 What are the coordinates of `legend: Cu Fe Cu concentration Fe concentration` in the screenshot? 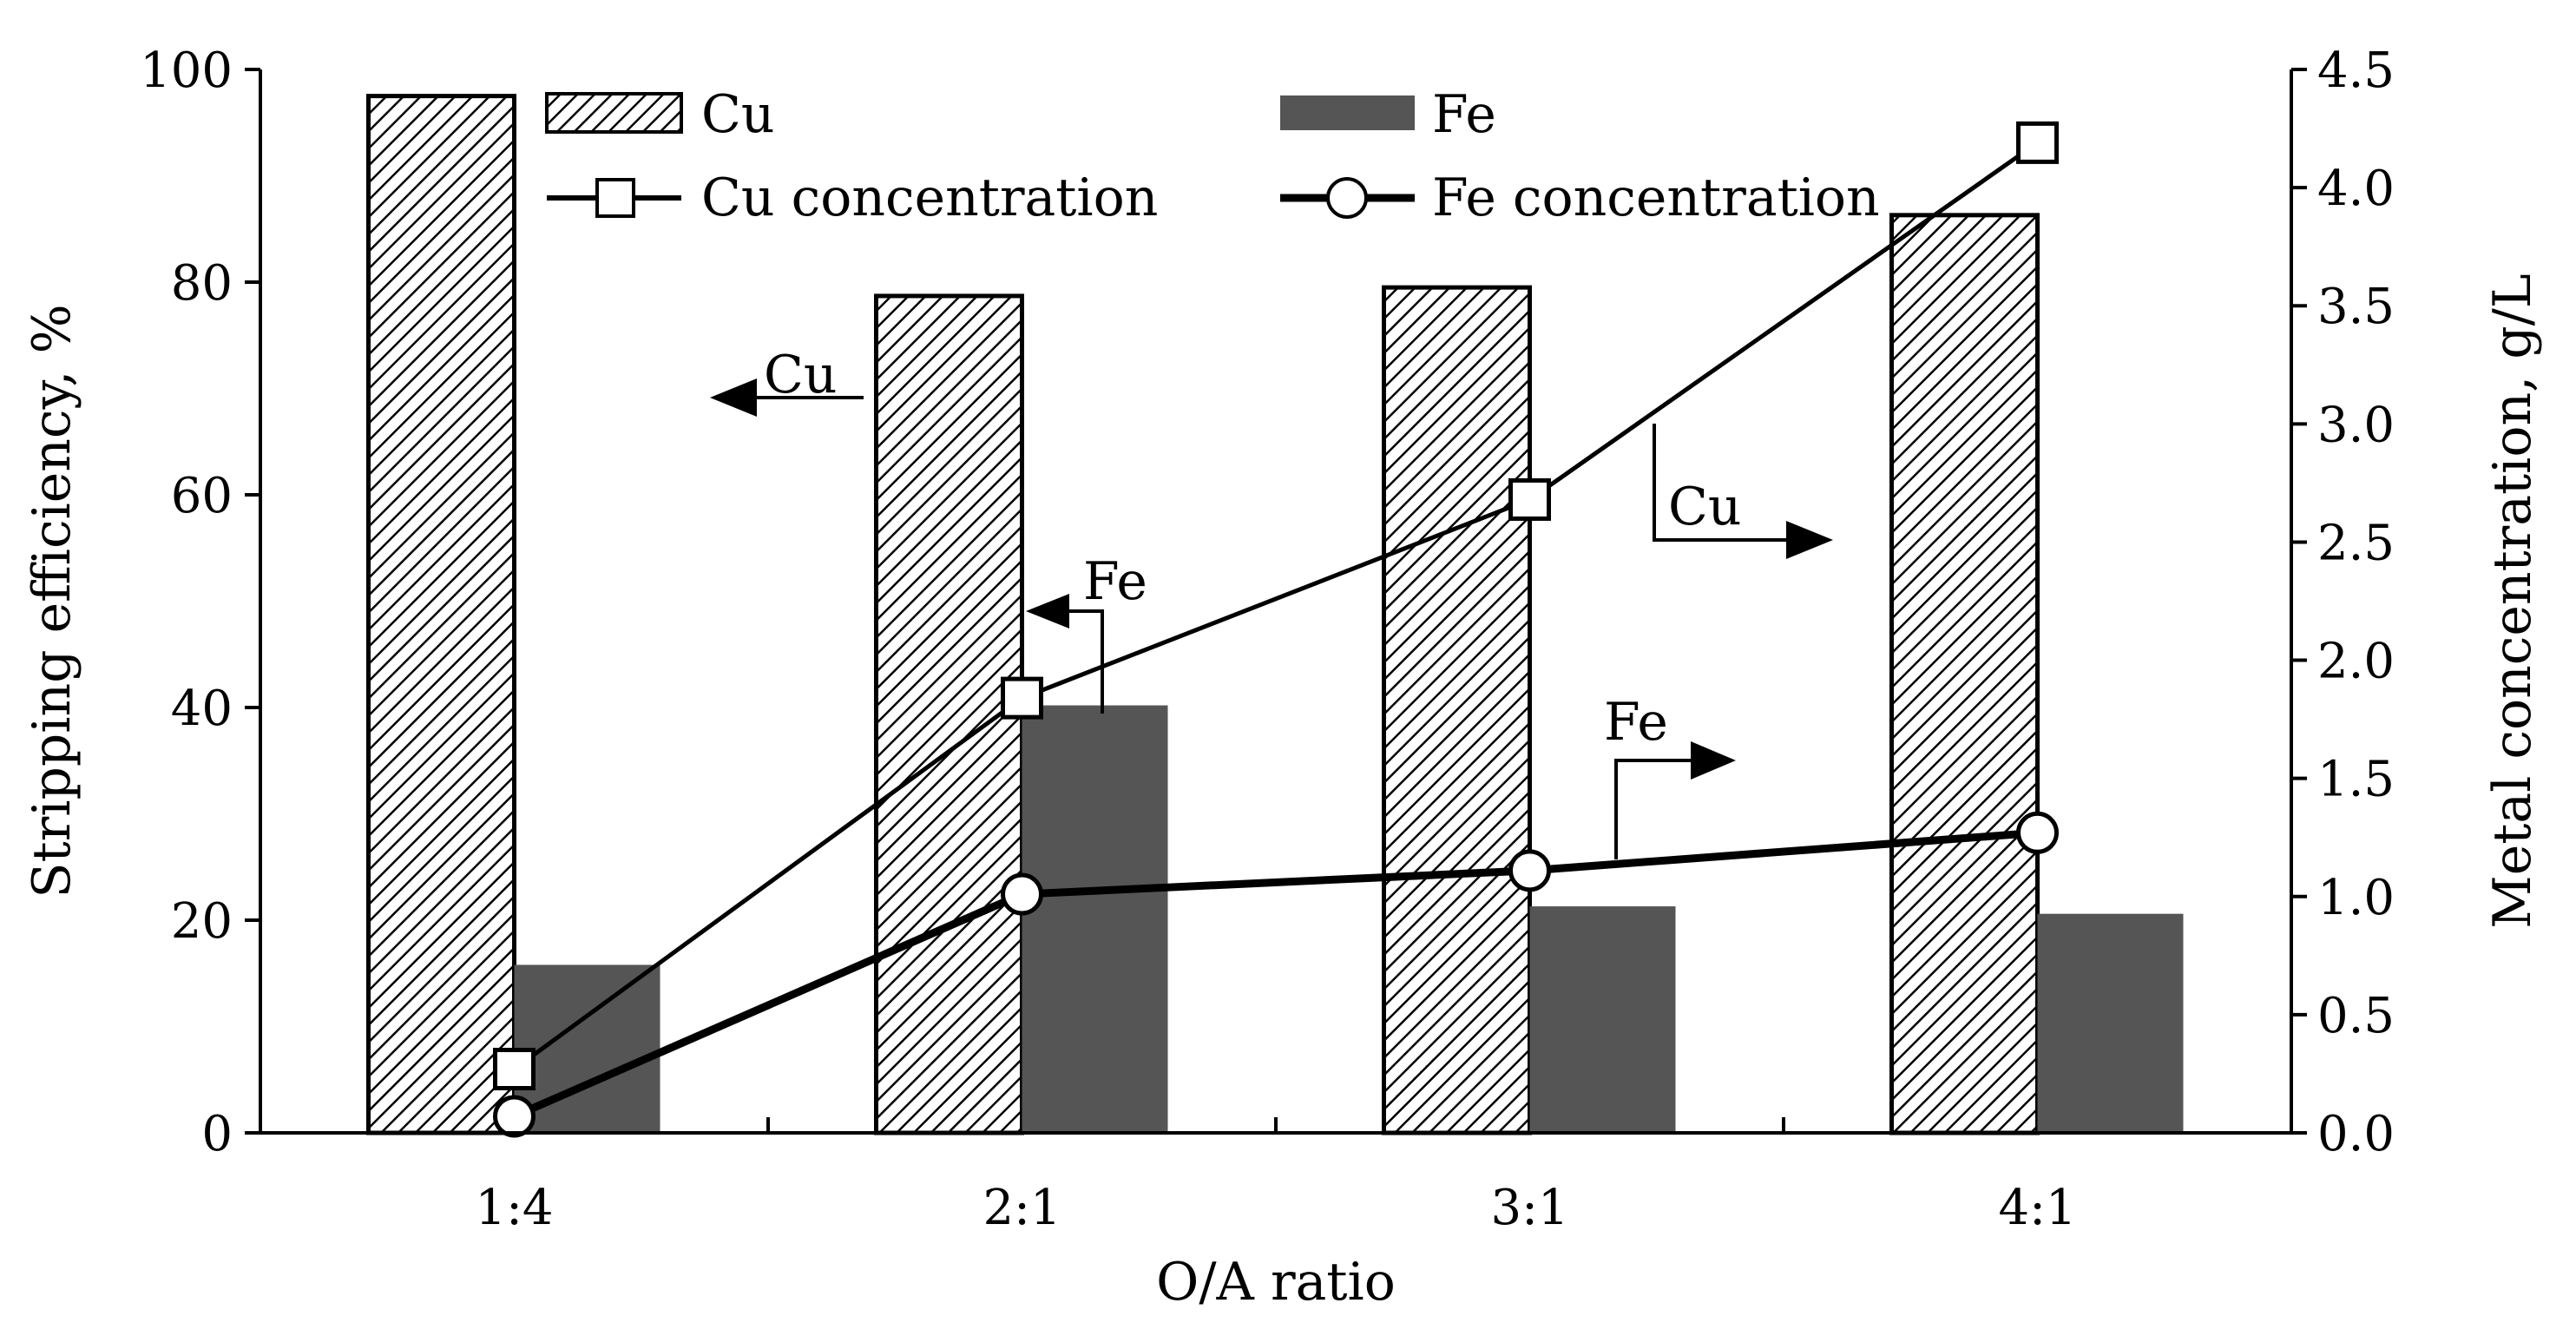 It's located at (1213, 156).